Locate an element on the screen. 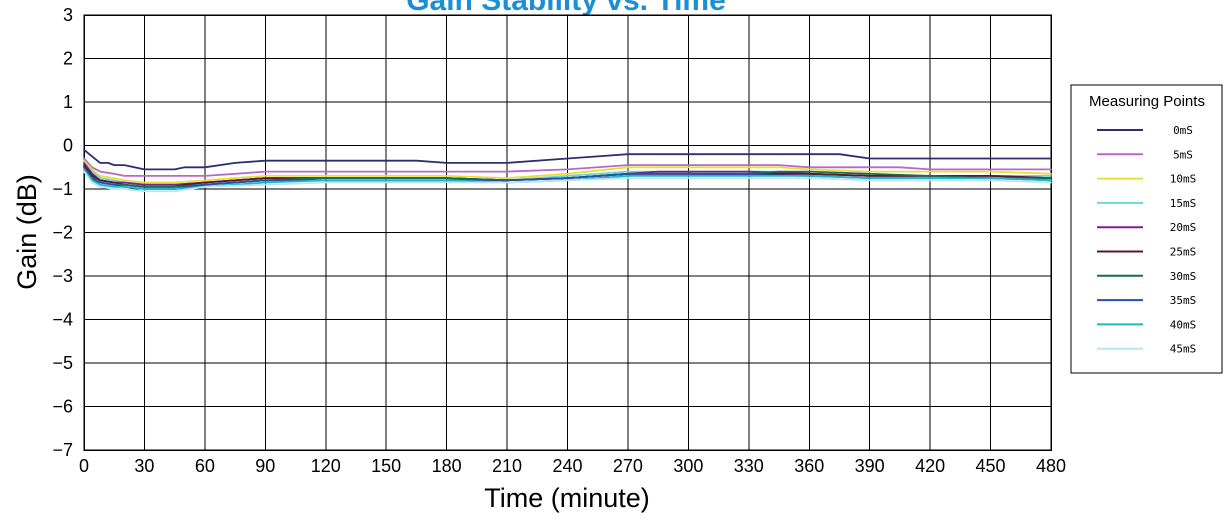 The image size is (1231, 520). y-tick-label: −2 is located at coordinates (62, 233).